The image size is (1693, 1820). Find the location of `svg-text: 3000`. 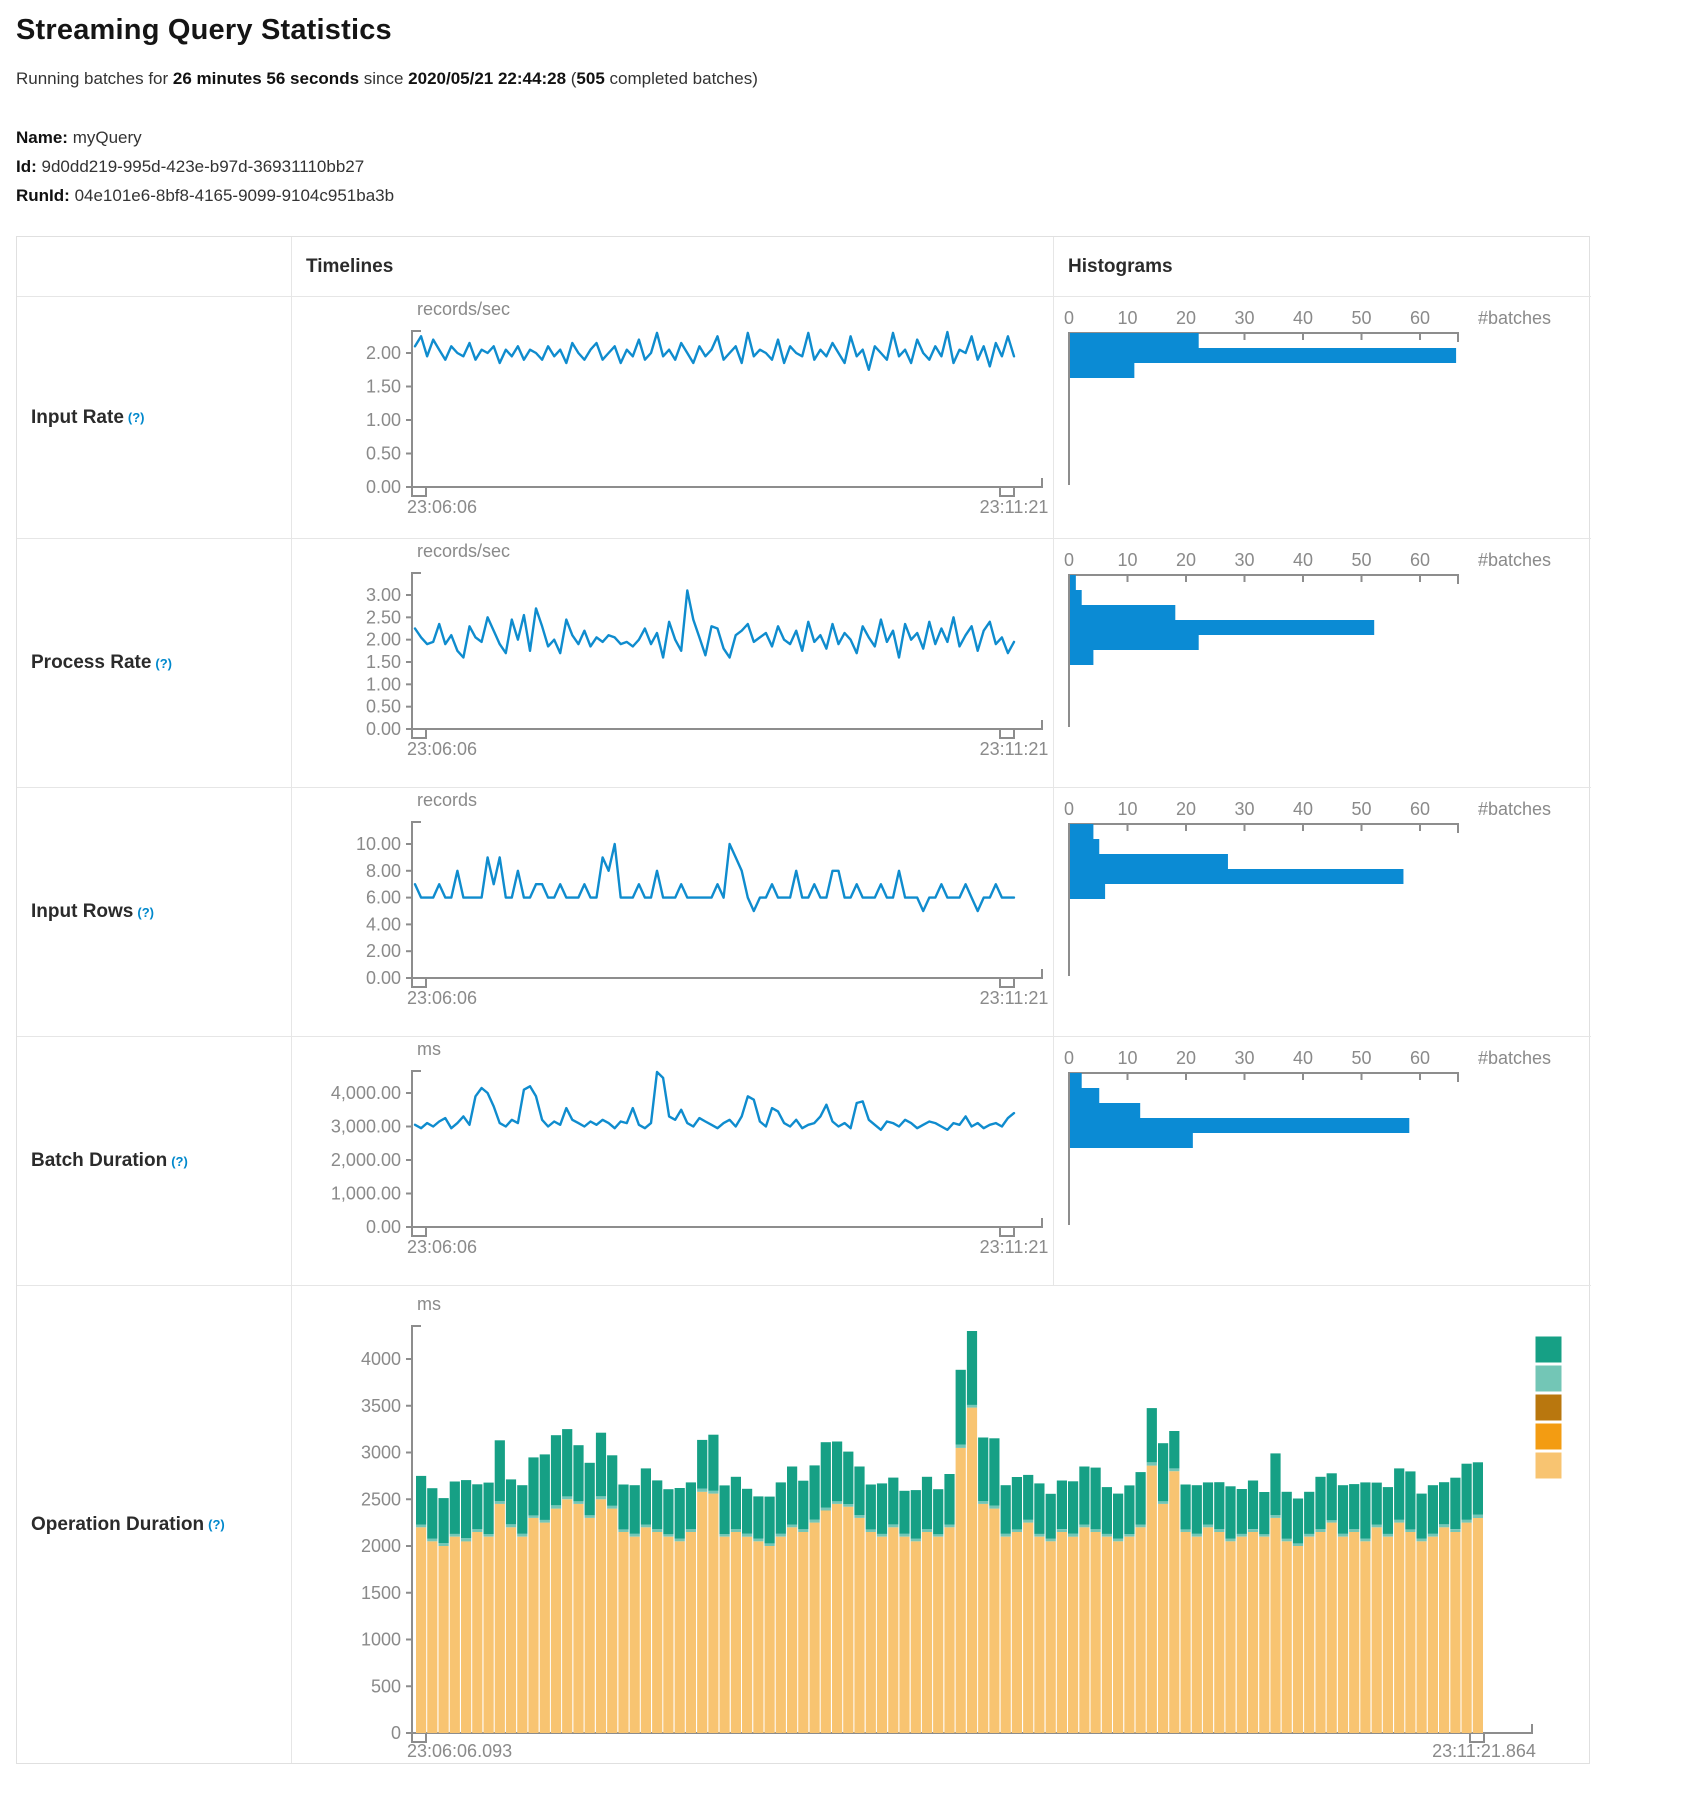

svg-text: 3000 is located at coordinates (381, 1453).